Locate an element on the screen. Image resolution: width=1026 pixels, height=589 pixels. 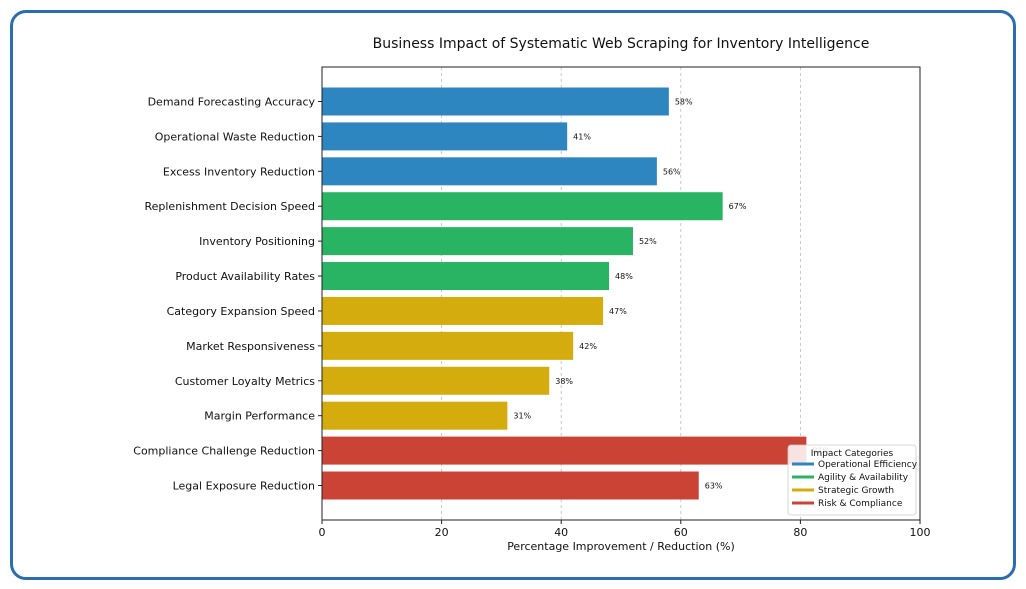
category-label: Margin Performance is located at coordinates (259, 416).